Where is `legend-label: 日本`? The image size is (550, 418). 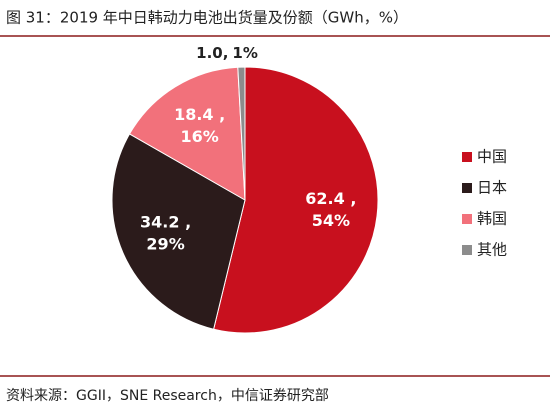
legend-label: 日本 is located at coordinates (492, 188).